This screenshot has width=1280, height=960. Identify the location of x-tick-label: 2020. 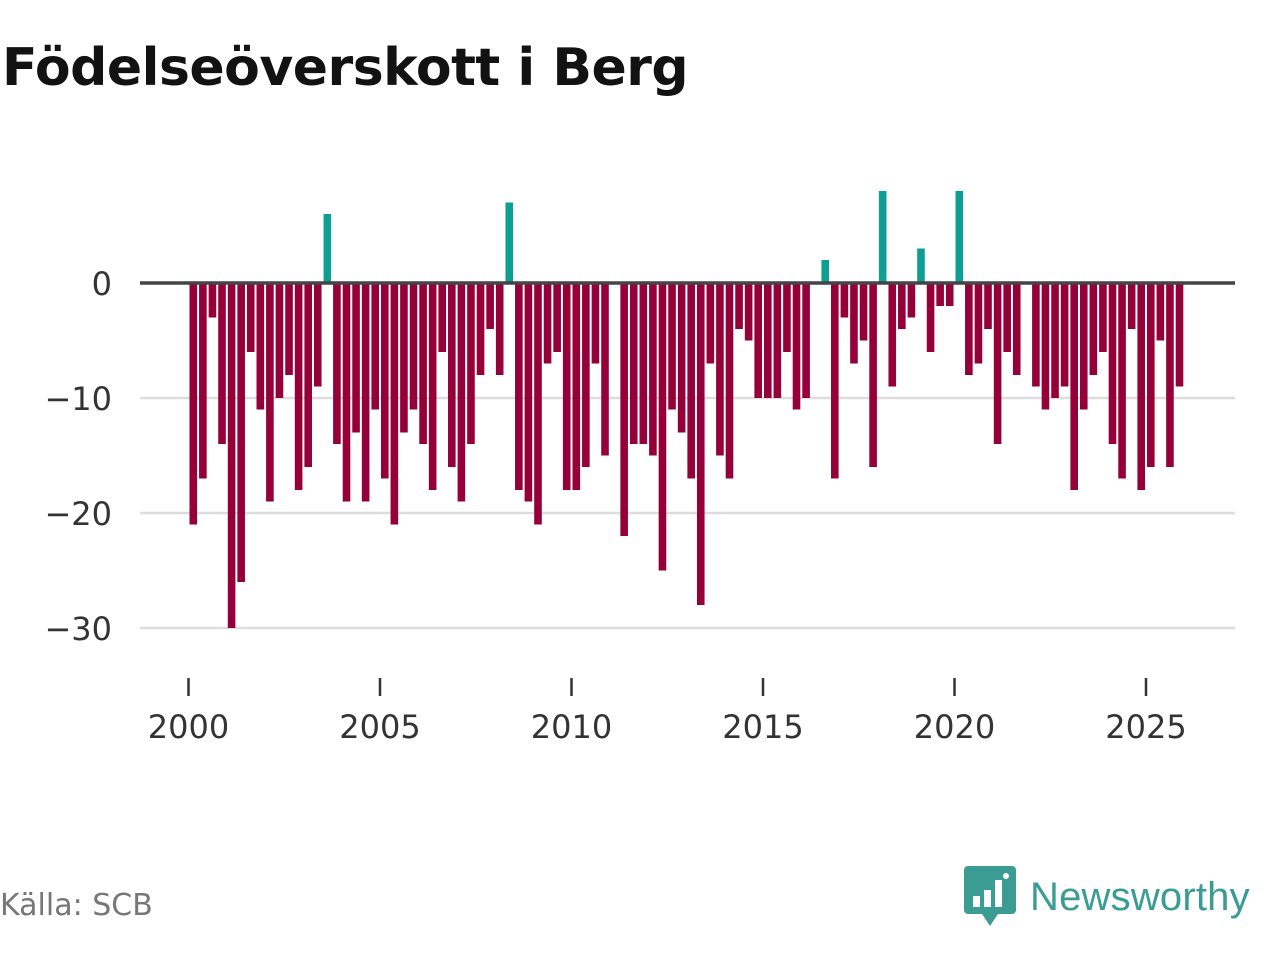
(954, 727).